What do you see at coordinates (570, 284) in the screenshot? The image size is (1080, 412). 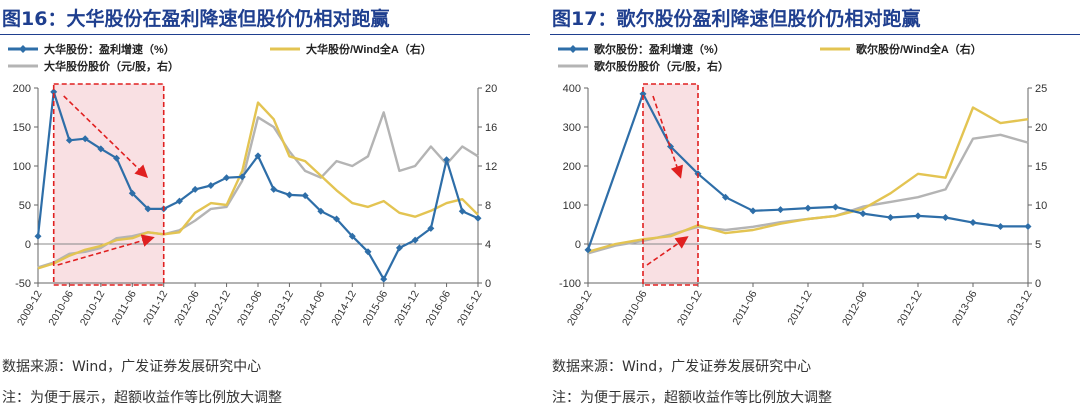 I see `y-tick-label-left: -100` at bounding box center [570, 284].